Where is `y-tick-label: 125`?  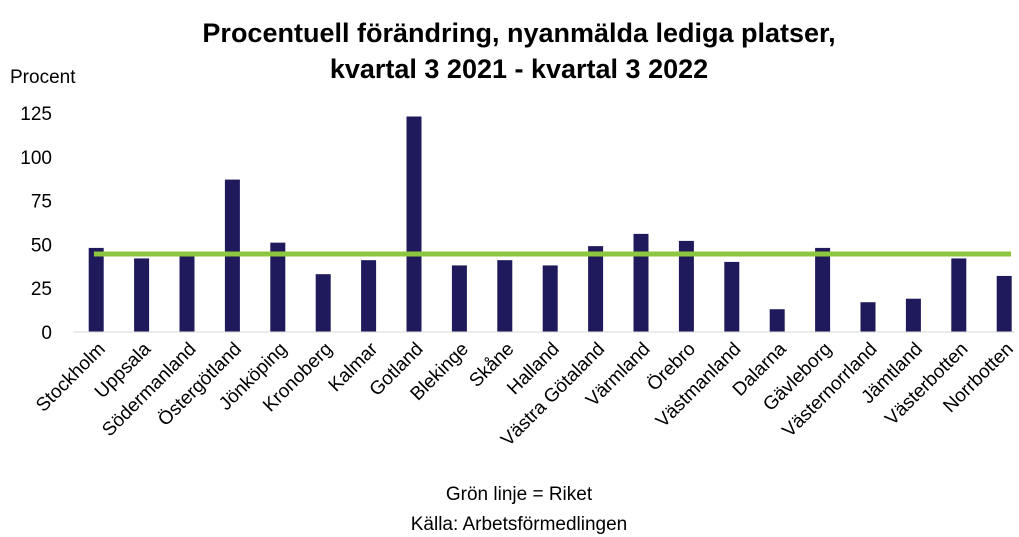 y-tick-label: 125 is located at coordinates (36, 114).